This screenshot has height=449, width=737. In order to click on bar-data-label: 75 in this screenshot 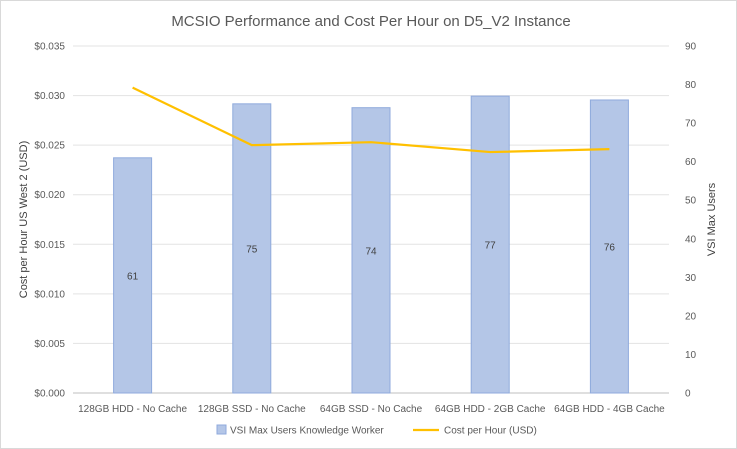, I will do `click(252, 249)`.